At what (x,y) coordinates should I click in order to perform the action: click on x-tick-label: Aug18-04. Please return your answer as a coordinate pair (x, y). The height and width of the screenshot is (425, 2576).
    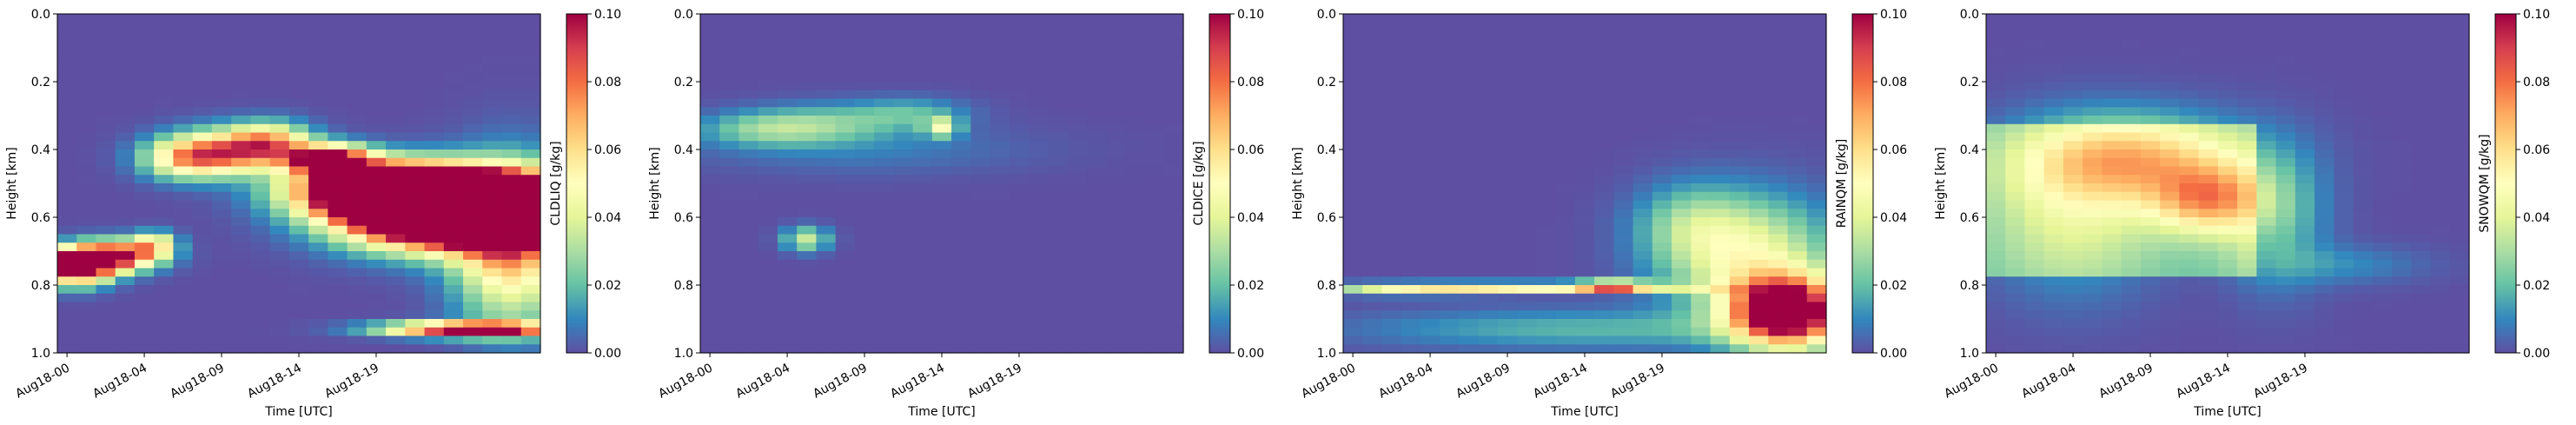
    Looking at the image, I should click on (762, 381).